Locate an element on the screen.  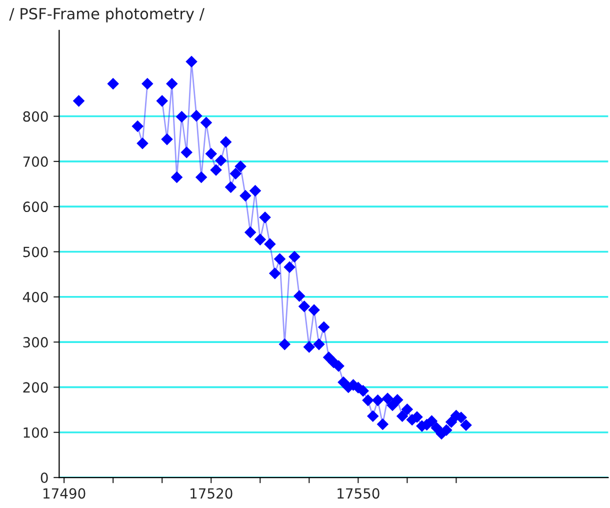
x-tick-label: 17490 is located at coordinates (65, 493).